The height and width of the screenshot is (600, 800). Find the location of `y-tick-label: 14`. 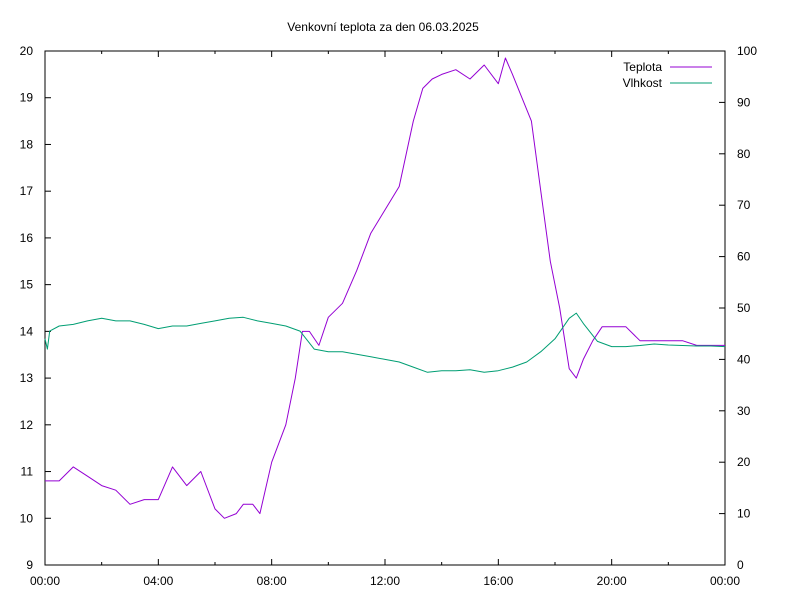

y-tick-label: 14 is located at coordinates (27, 331).